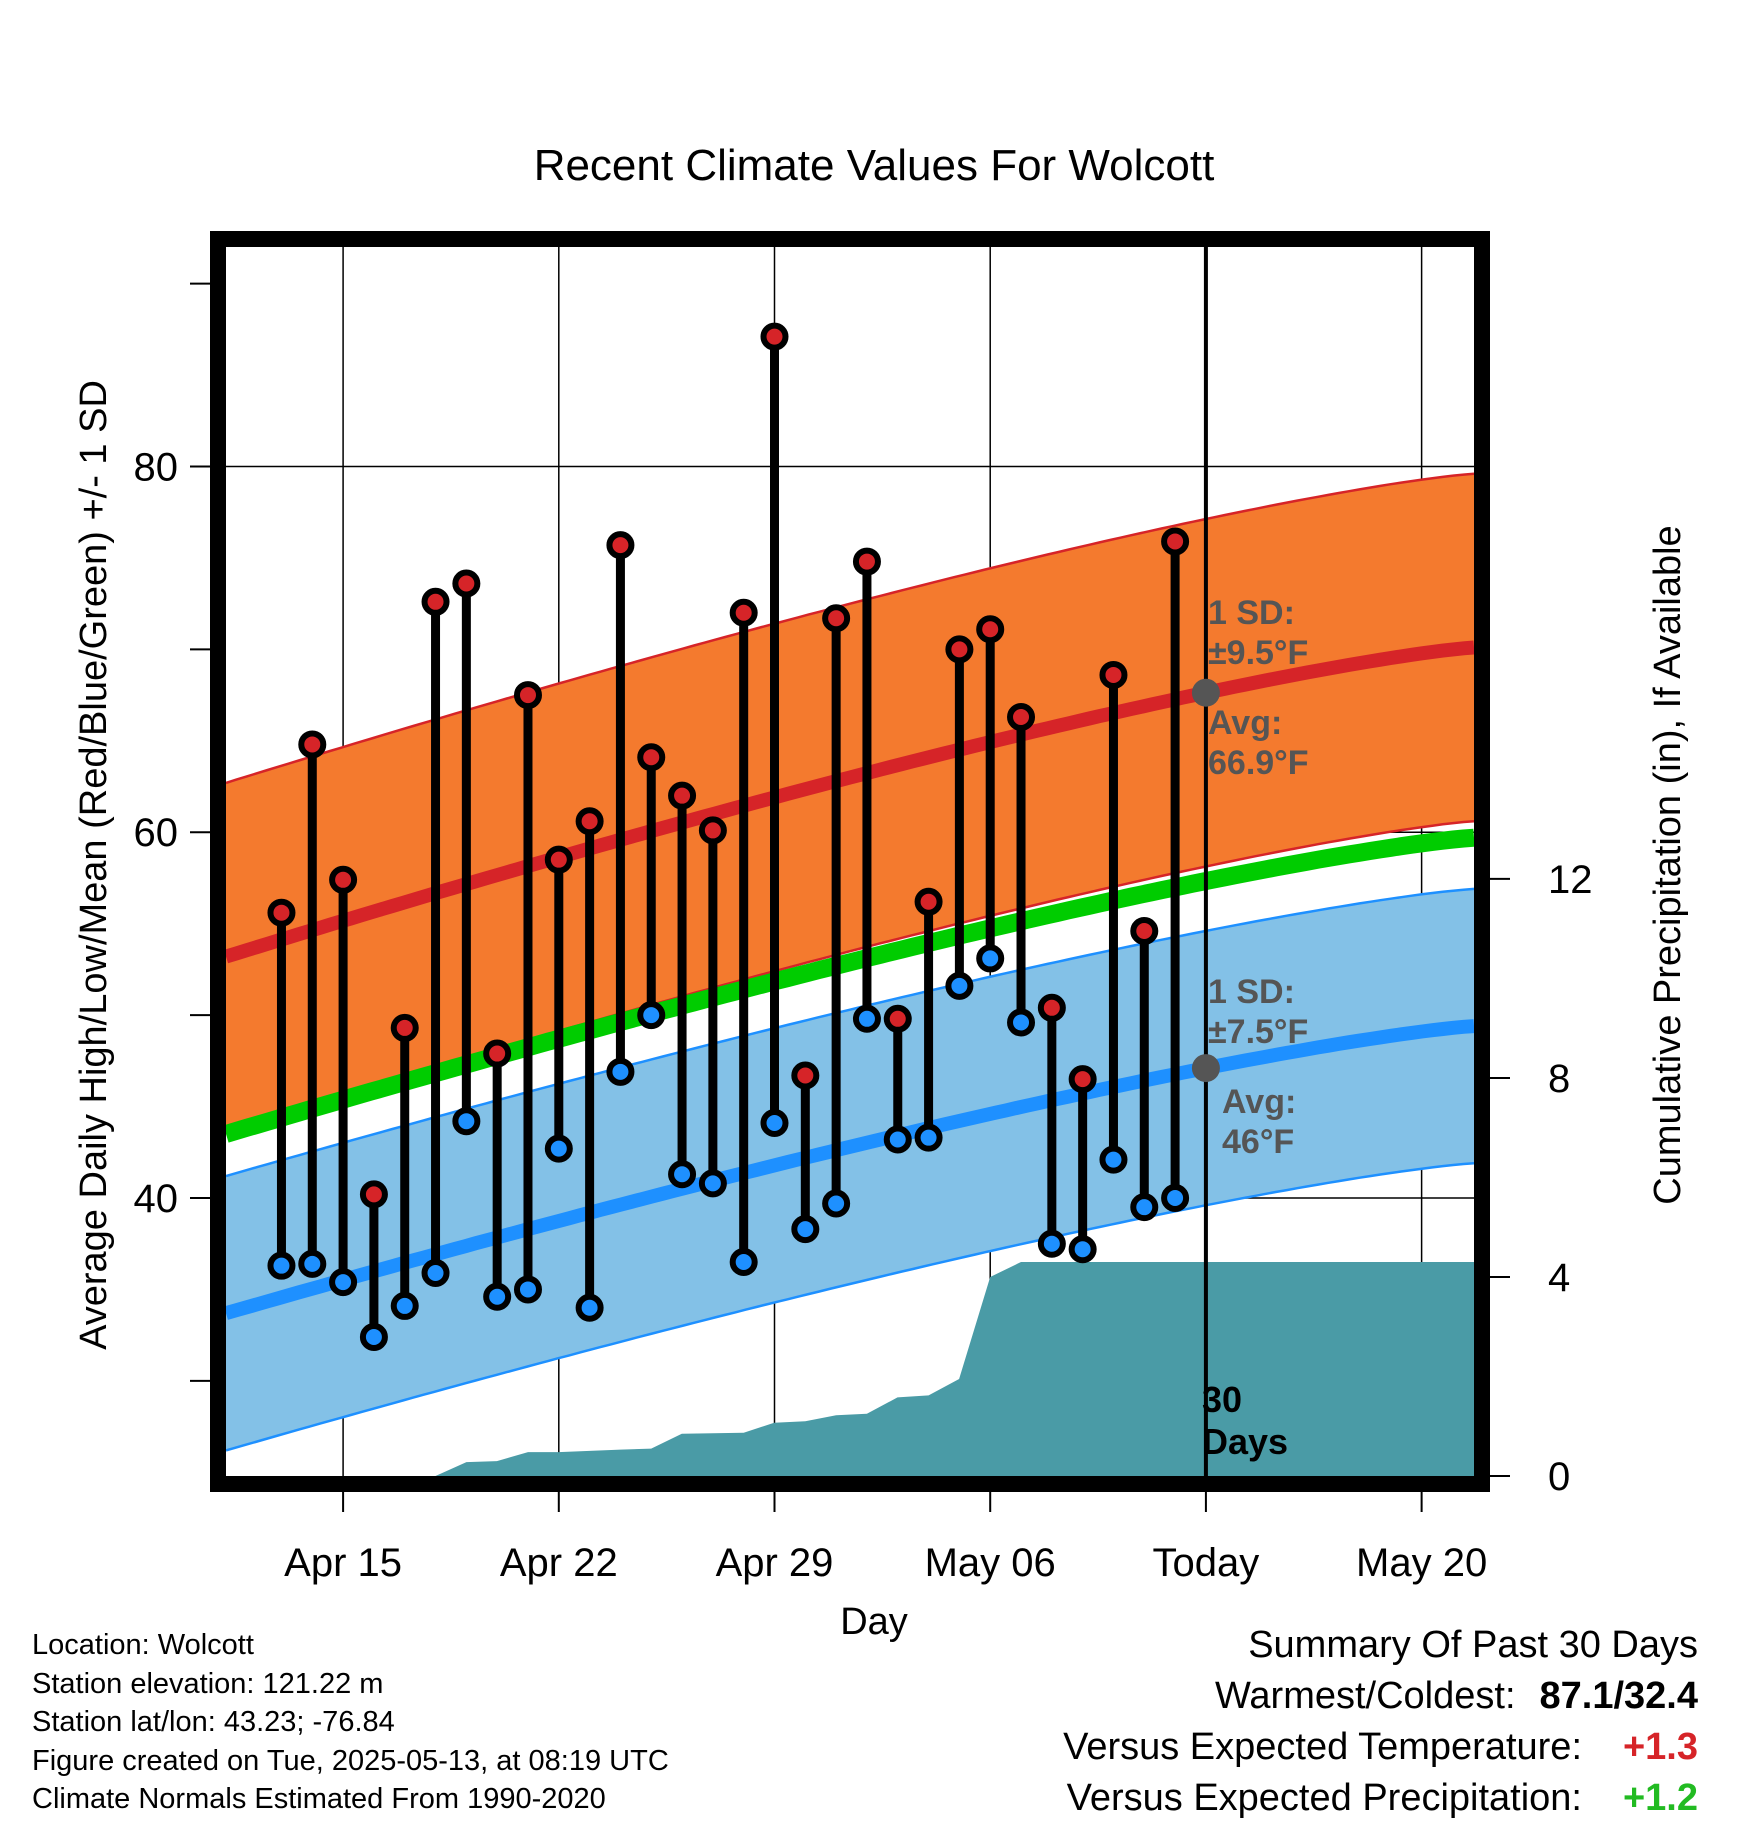 The image size is (1748, 1828). Describe the element at coordinates (1570, 880) in the screenshot. I see `y-right-tick-label: 12` at that location.